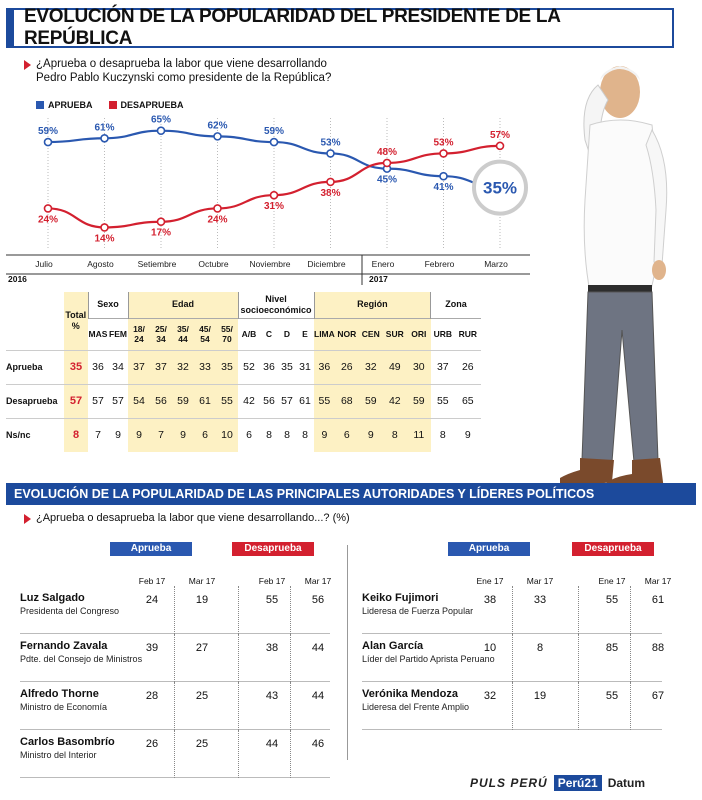 The height and width of the screenshot is (800, 702). I want to click on value-cell: 39, so click(152, 648).